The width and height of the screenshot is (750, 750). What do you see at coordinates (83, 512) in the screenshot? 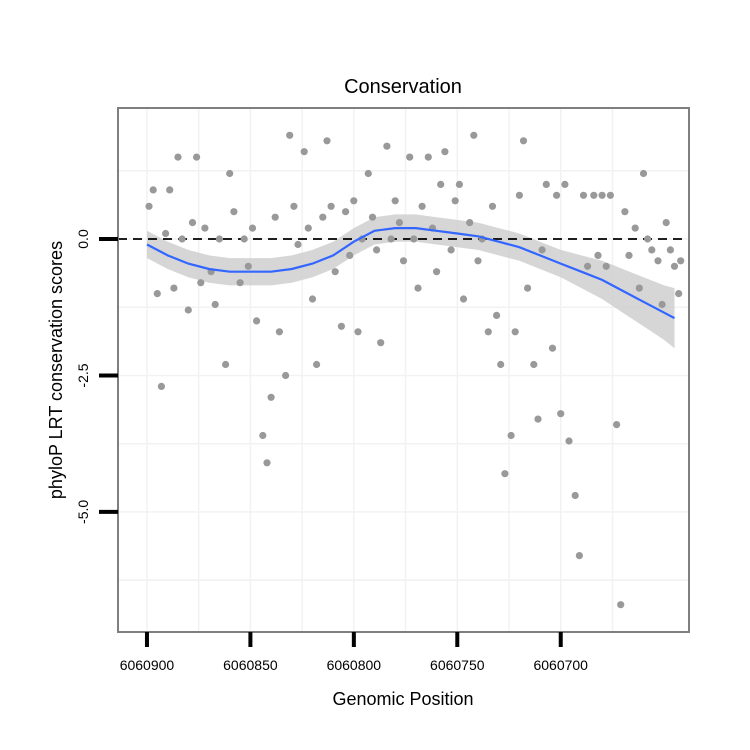
I see `y-tick-label: -5.0` at bounding box center [83, 512].